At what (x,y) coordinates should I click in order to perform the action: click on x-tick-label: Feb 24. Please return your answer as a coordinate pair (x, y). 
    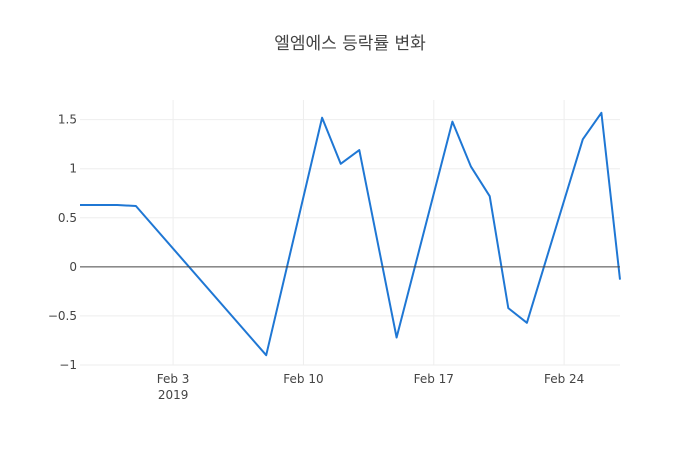
    Looking at the image, I should click on (564, 379).